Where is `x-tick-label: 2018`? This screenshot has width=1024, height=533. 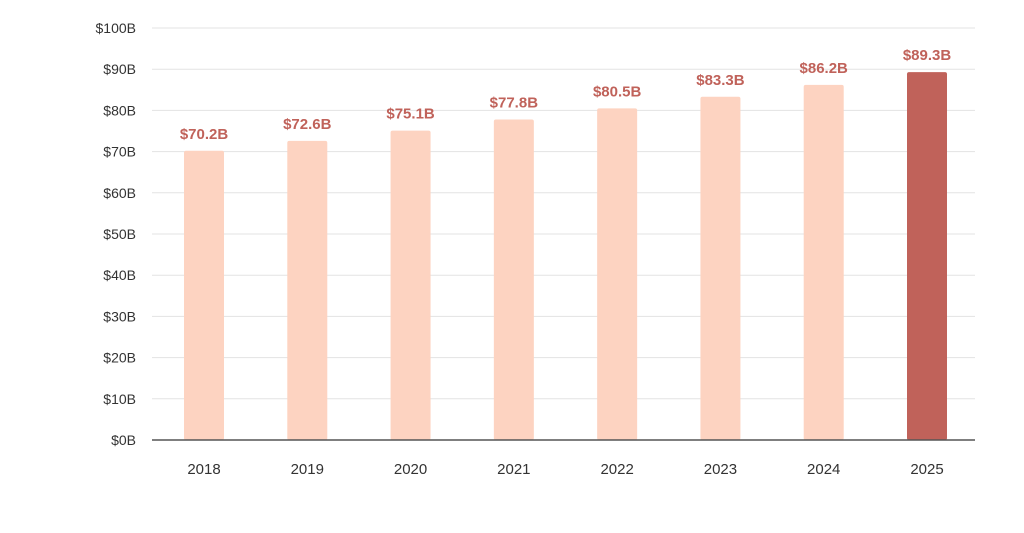 x-tick-label: 2018 is located at coordinates (203, 469).